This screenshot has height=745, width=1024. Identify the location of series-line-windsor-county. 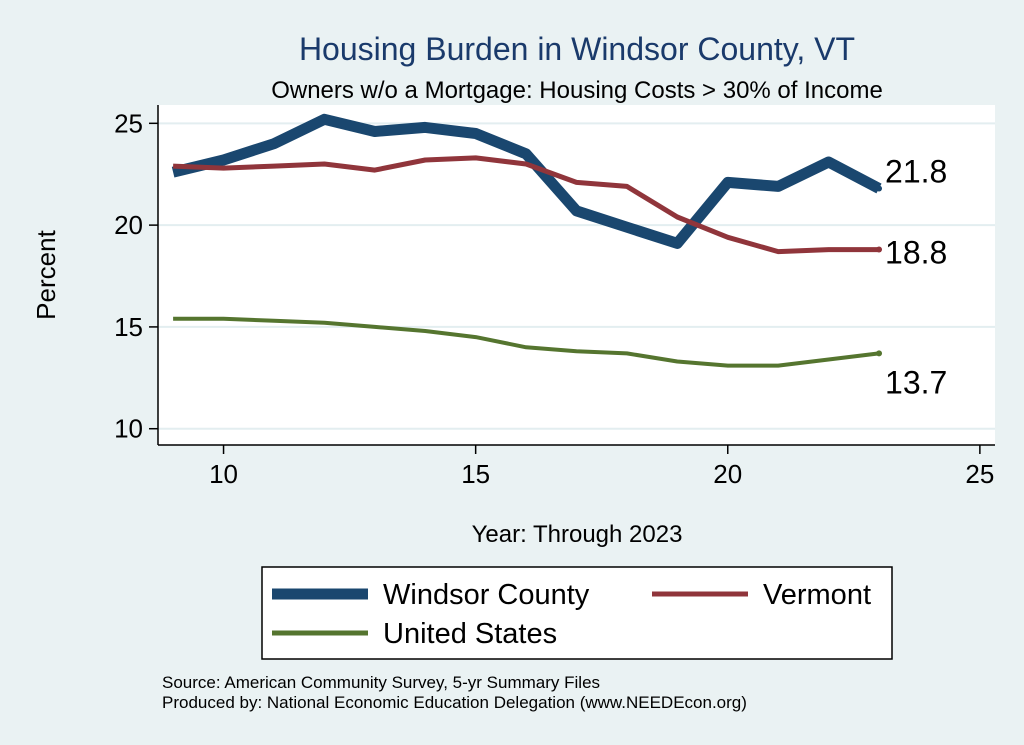
(526, 181).